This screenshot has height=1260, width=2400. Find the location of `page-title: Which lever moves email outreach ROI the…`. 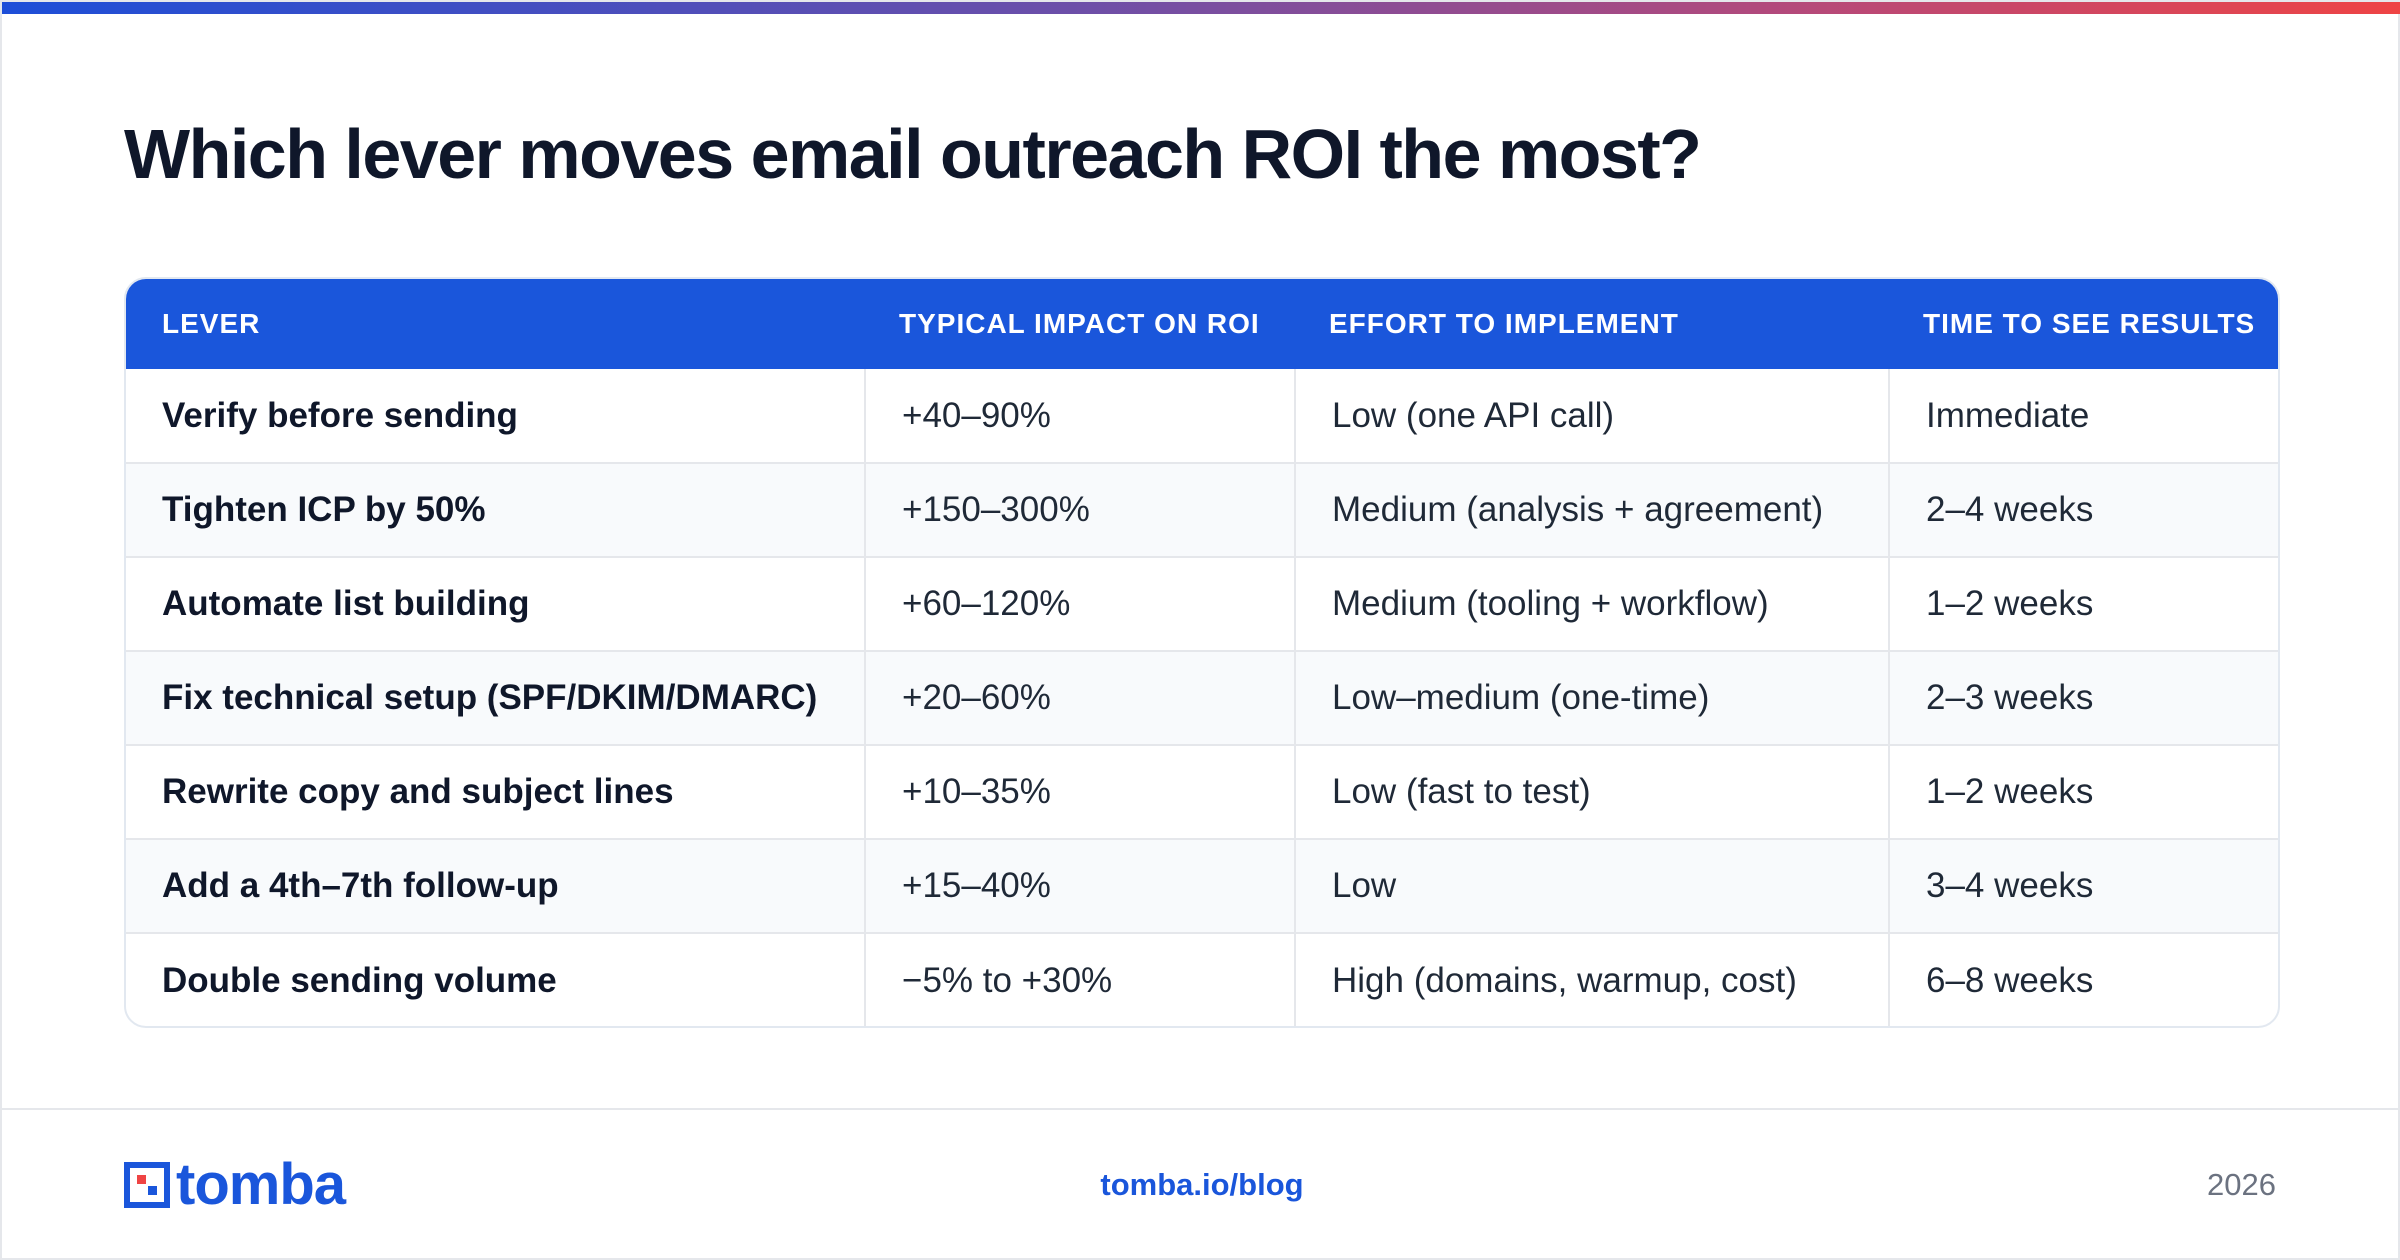

page-title: Which lever moves email outreach ROI the… is located at coordinates (913, 154).